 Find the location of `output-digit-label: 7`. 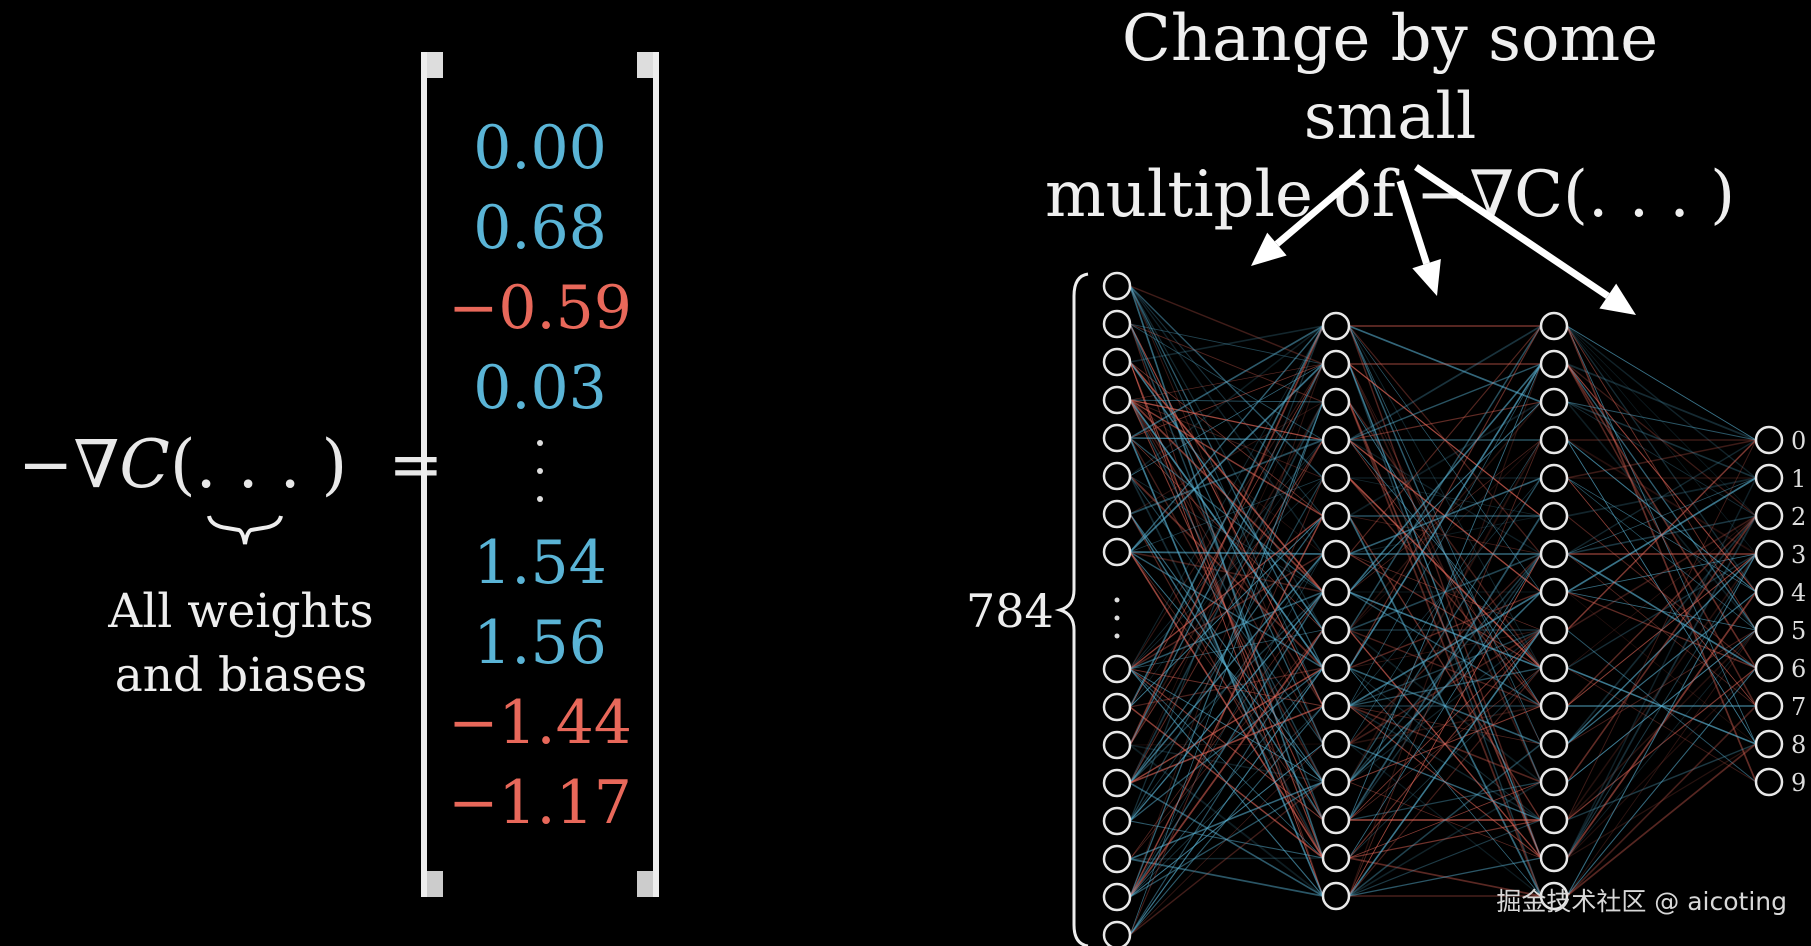

output-digit-label: 7 is located at coordinates (1798, 707).